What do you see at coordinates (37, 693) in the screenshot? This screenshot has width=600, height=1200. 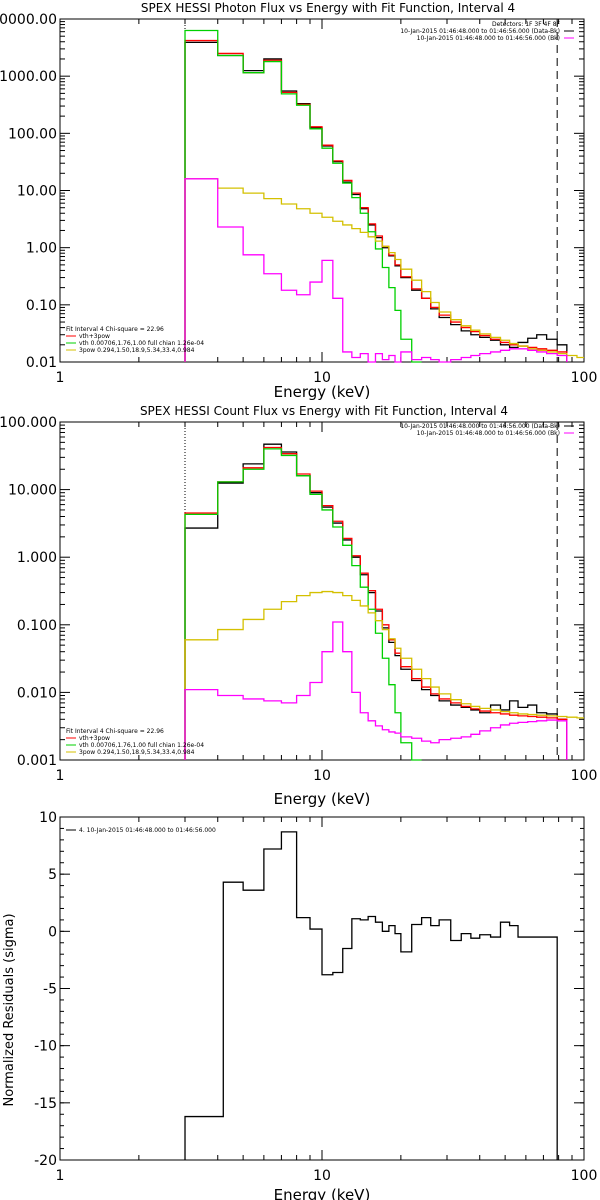 I see `y-tick-label: 0.010` at bounding box center [37, 693].